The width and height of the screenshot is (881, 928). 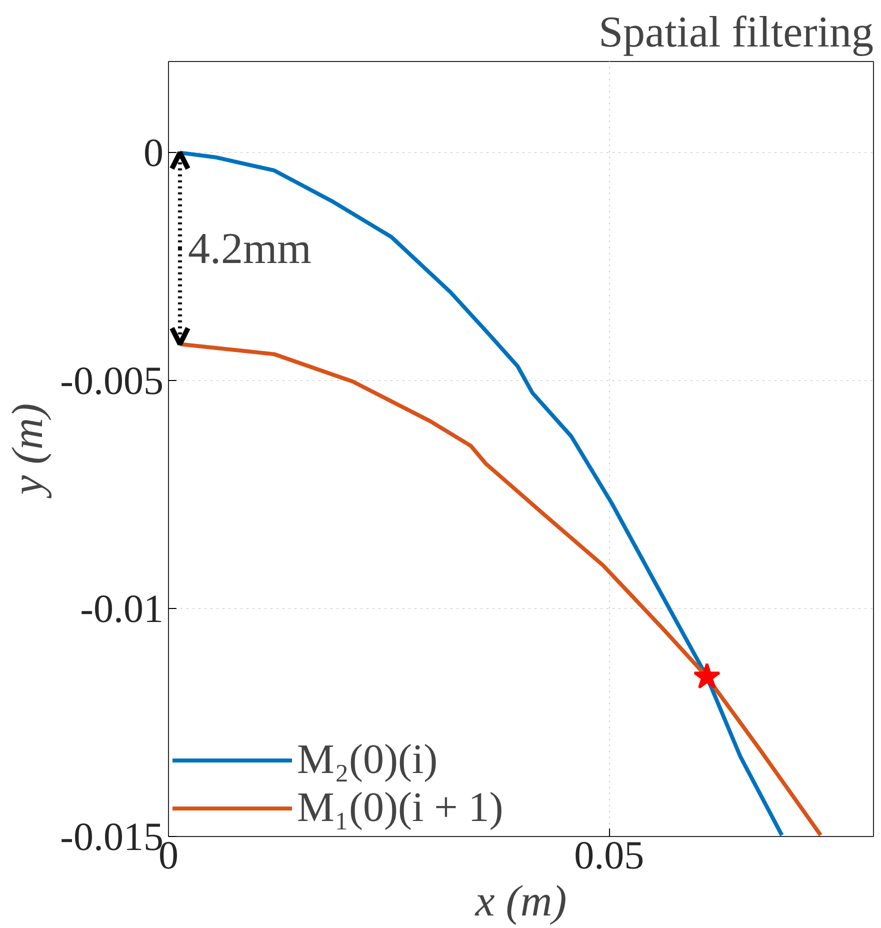 What do you see at coordinates (112, 381) in the screenshot?
I see `y-tick-label: -0.005` at bounding box center [112, 381].